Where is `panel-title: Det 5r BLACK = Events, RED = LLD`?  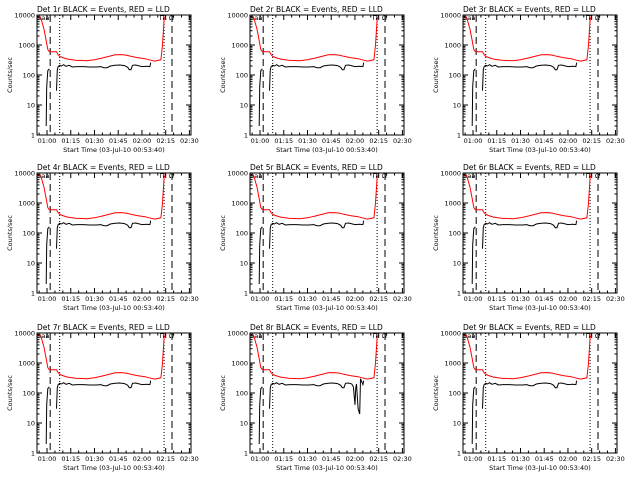 panel-title: Det 5r BLACK = Events, RED = LLD is located at coordinates (316, 167).